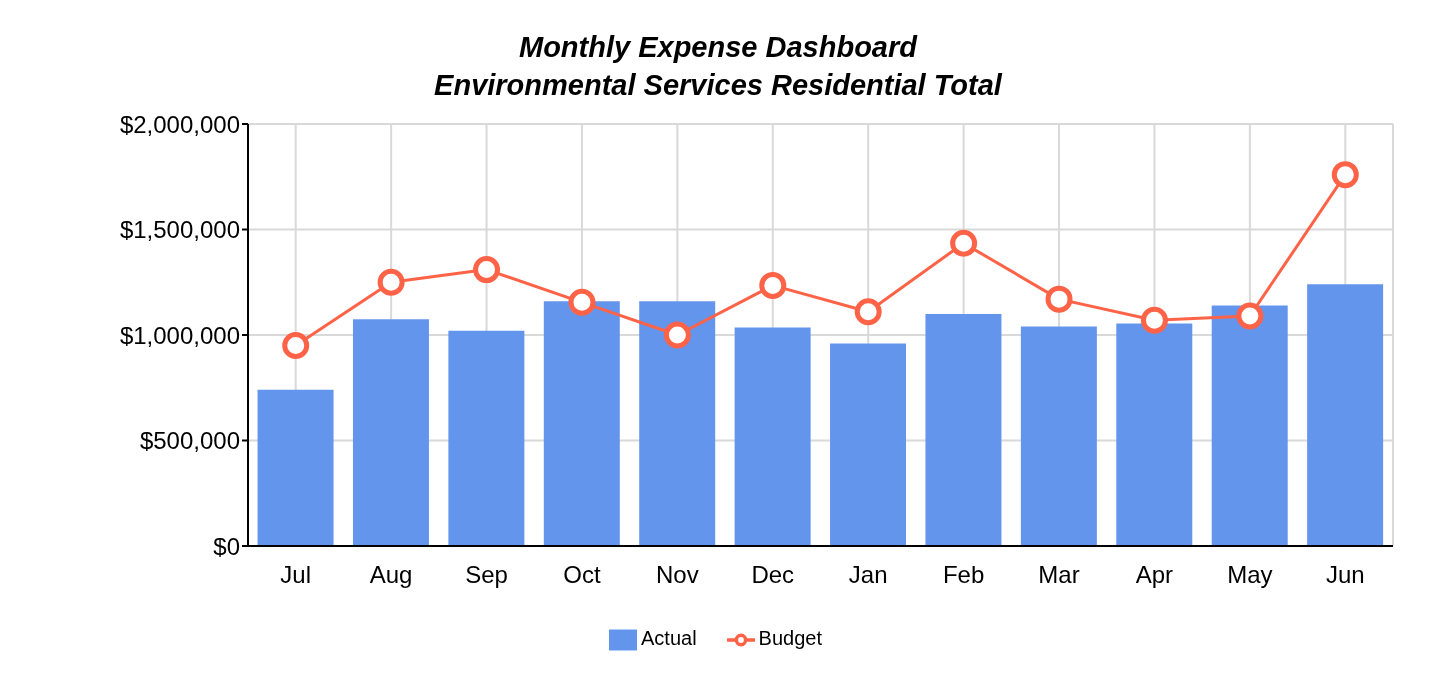 This screenshot has height=693, width=1439. I want to click on x-tick-label: Apr, so click(1154, 575).